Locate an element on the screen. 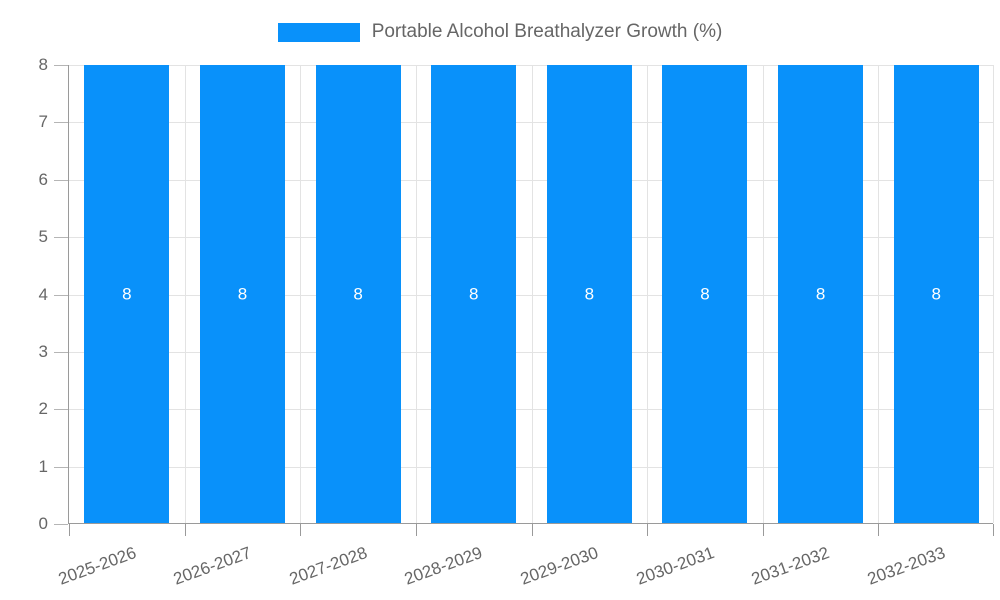 The height and width of the screenshot is (600, 1000). x-tick-label: 2031-2032 is located at coordinates (791, 566).